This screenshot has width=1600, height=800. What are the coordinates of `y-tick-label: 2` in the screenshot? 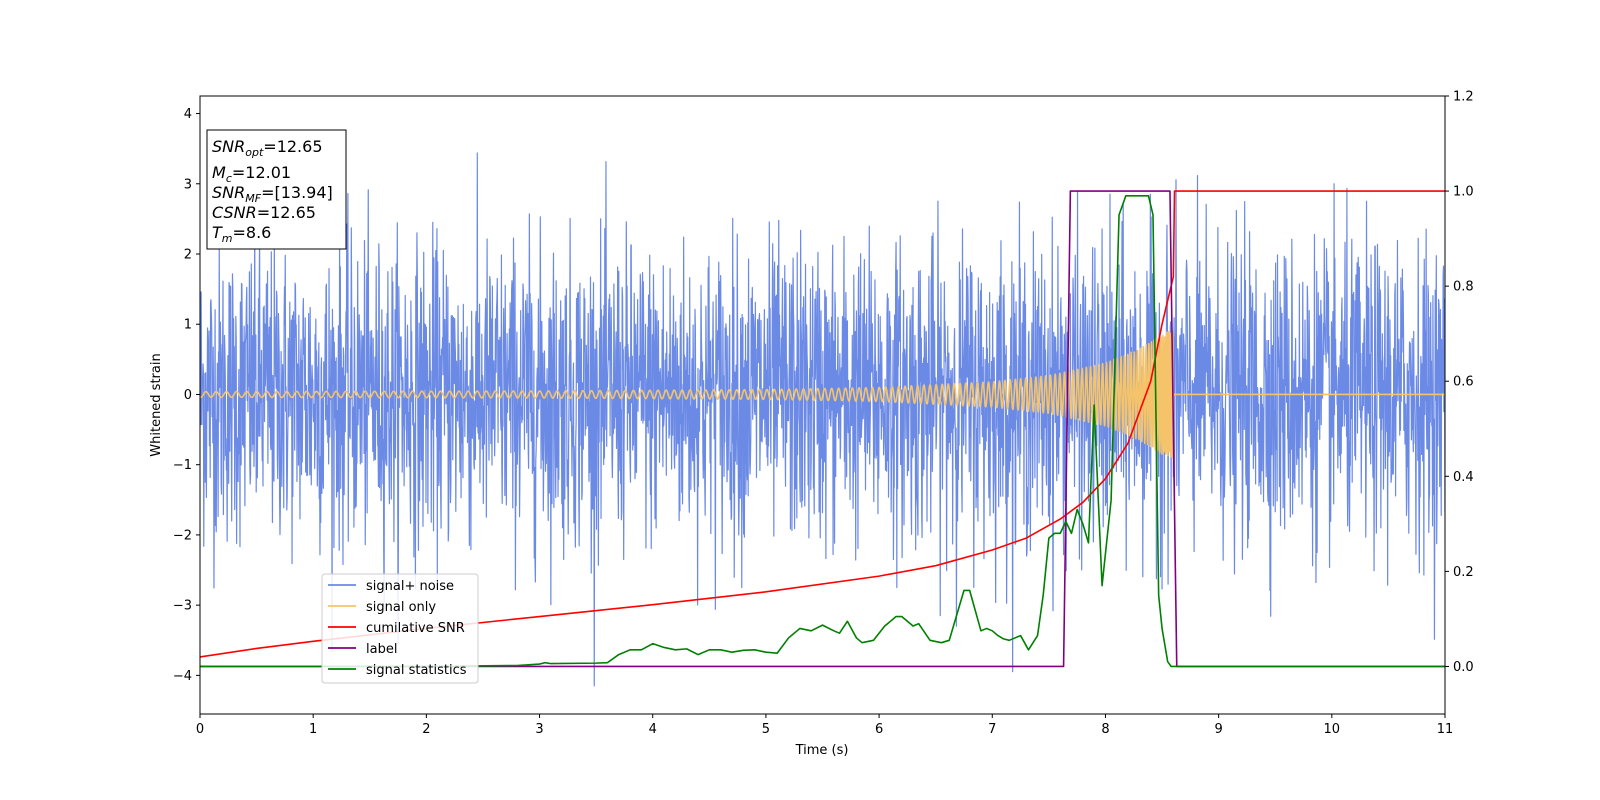 It's located at (188, 255).